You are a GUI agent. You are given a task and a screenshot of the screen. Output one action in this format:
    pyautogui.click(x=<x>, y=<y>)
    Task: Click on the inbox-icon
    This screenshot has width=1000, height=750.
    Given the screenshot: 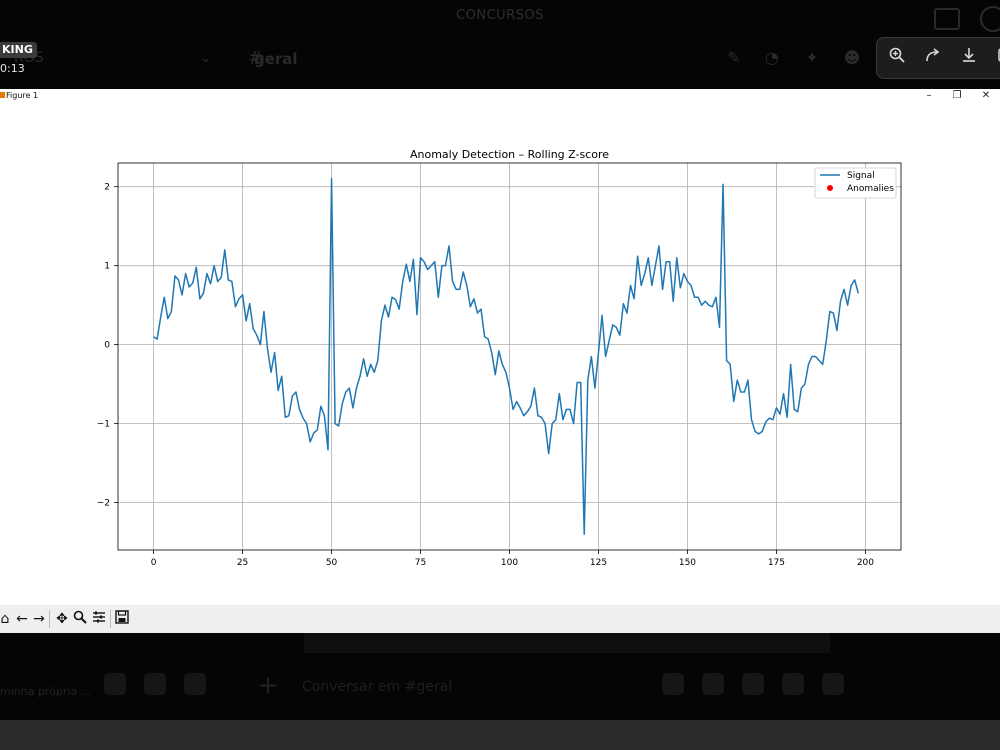 What is the action you would take?
    pyautogui.click(x=947, y=19)
    